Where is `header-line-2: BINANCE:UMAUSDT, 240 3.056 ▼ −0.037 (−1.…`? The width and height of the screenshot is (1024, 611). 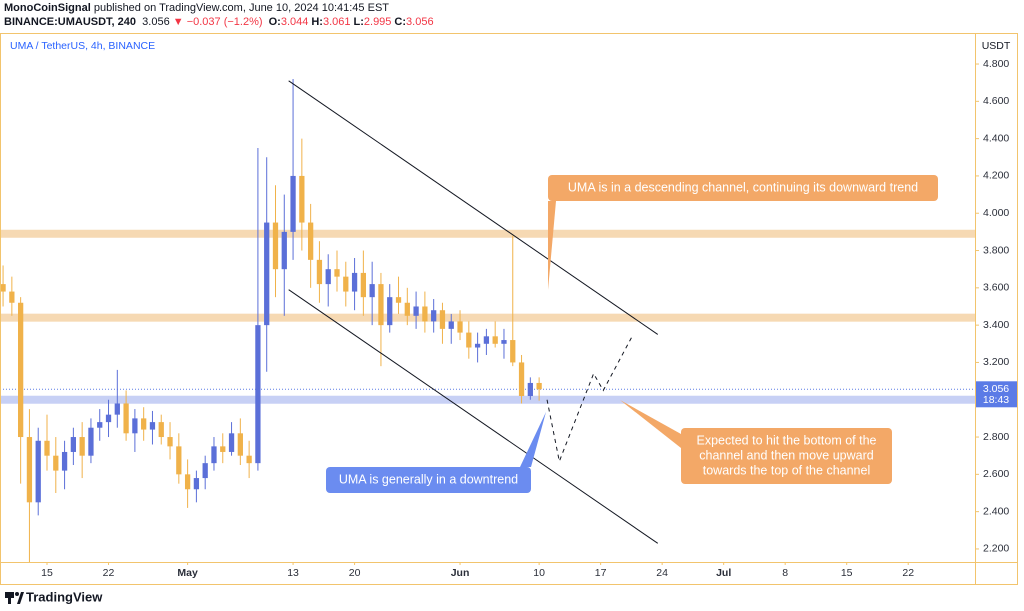
header-line-2: BINANCE:UMAUSDT, 240 3.056 ▼ −0.037 (−1.… is located at coordinates (219, 22).